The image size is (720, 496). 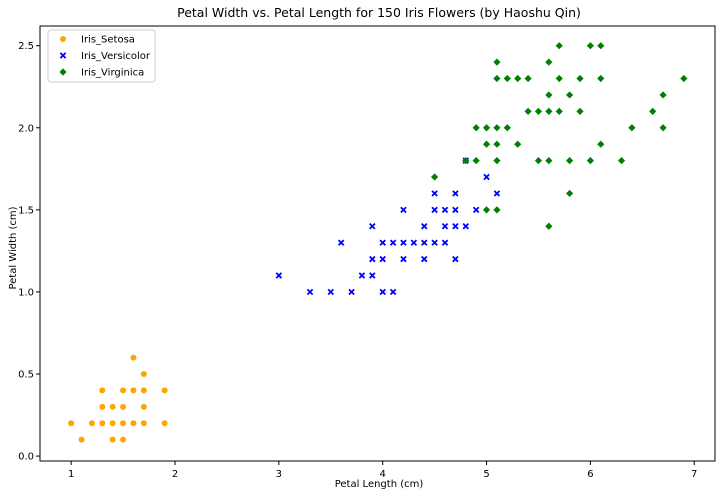 What do you see at coordinates (105, 56) in the screenshot?
I see `legend-item: Iris_Versicolor` at bounding box center [105, 56].